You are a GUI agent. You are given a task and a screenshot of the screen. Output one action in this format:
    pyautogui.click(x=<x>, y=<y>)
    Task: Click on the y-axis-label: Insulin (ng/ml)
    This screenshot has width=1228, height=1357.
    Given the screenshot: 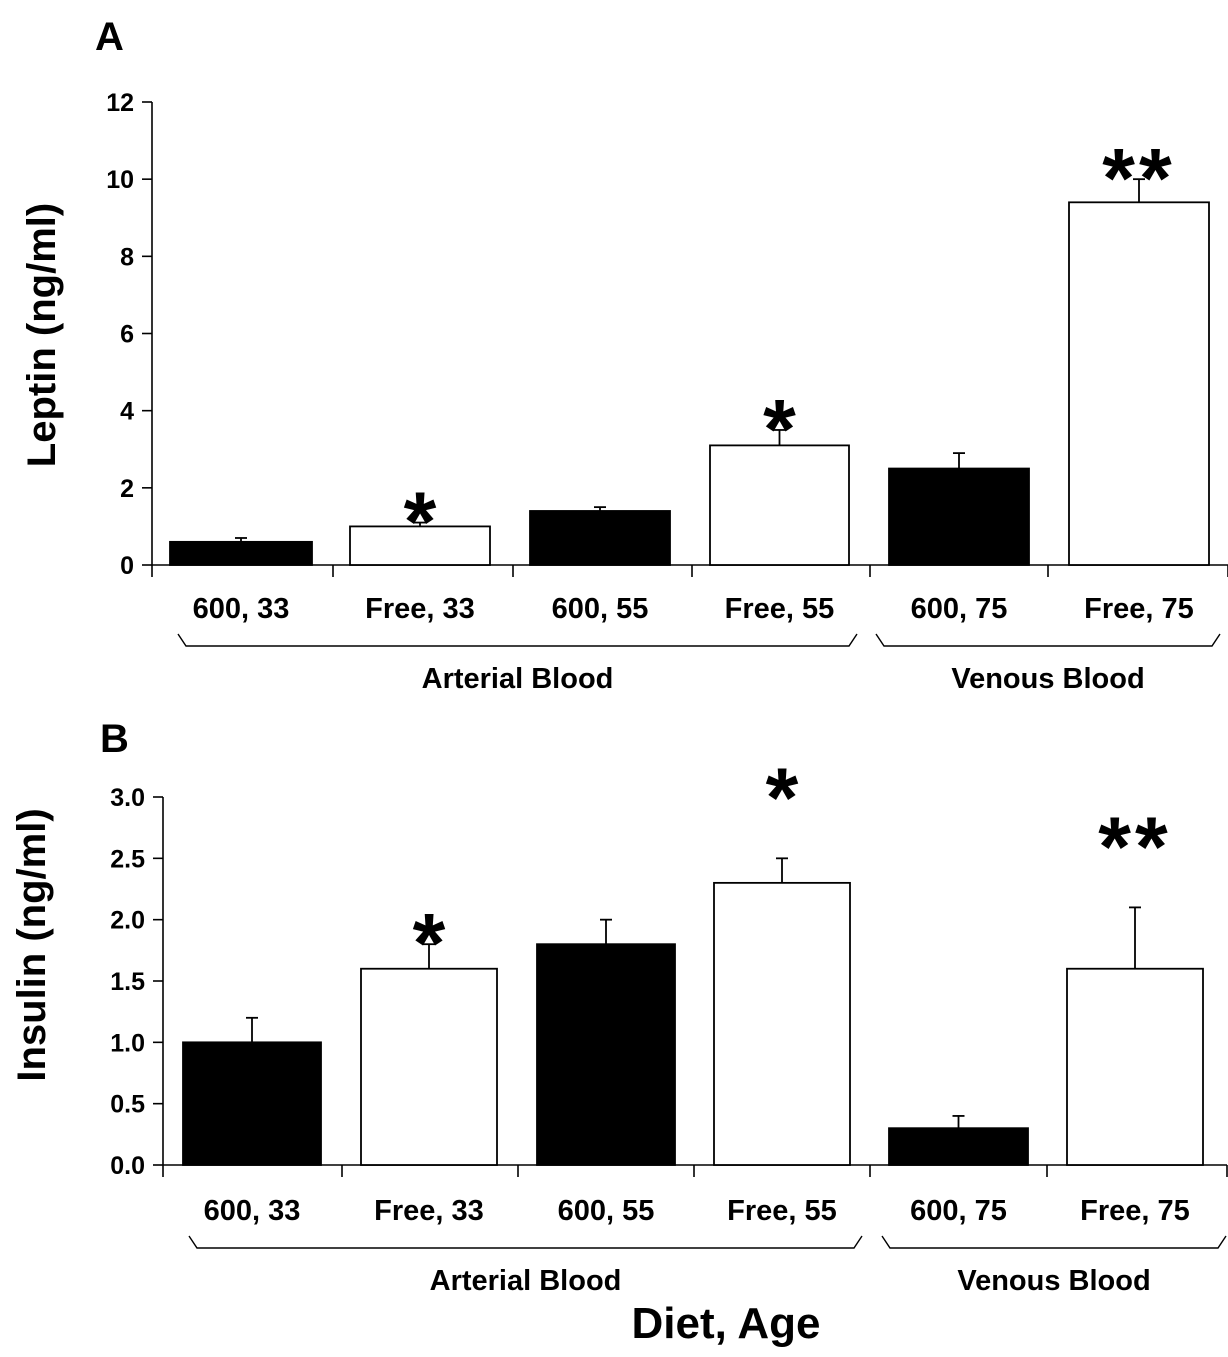 What is the action you would take?
    pyautogui.click(x=32, y=944)
    